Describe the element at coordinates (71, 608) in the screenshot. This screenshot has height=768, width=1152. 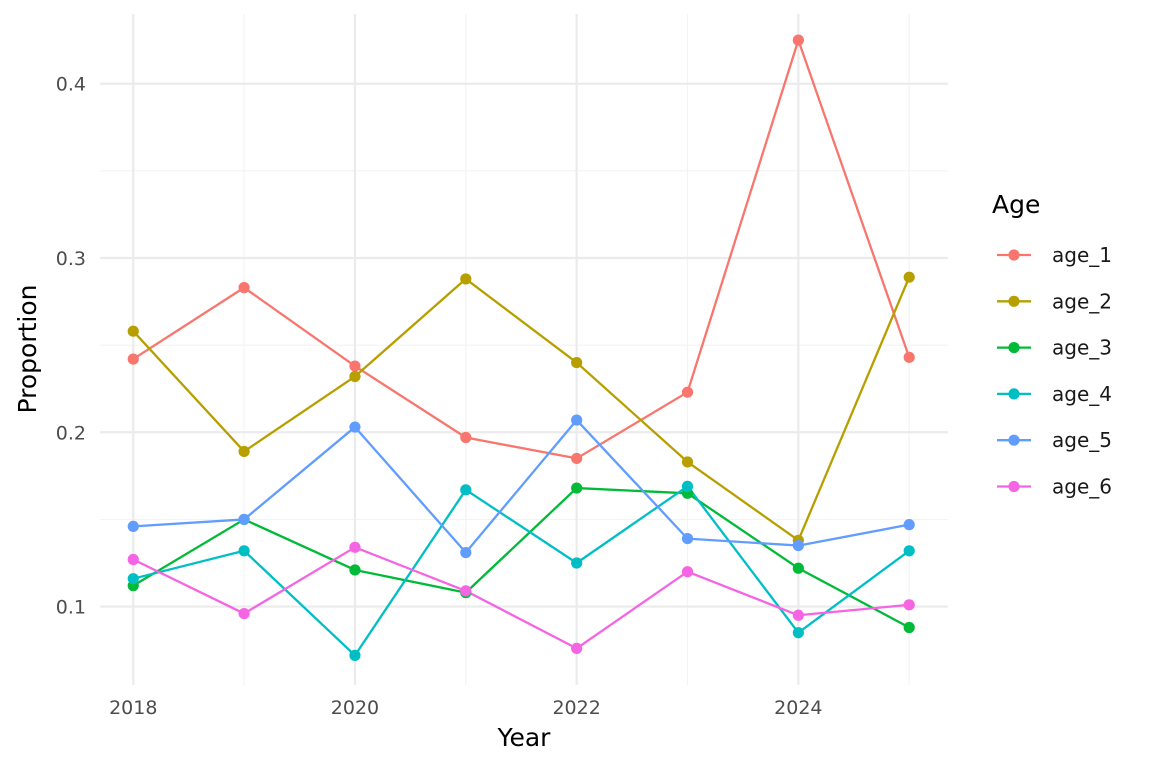
I see `y-tick-label: 0.1` at that location.